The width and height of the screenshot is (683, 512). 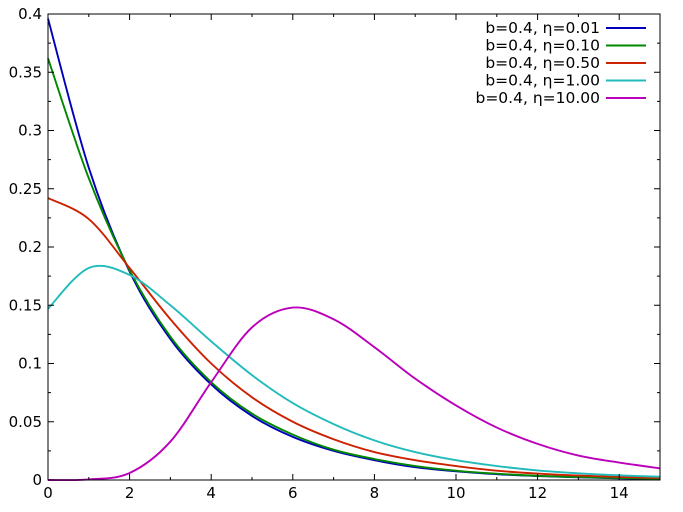 I want to click on x-tick-label: 8, so click(x=375, y=493).